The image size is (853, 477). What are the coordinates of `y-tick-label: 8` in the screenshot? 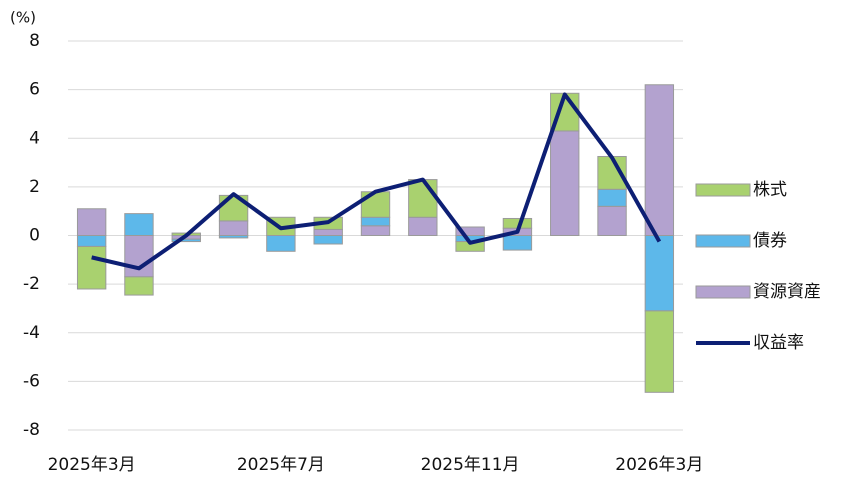 It's located at (34, 41).